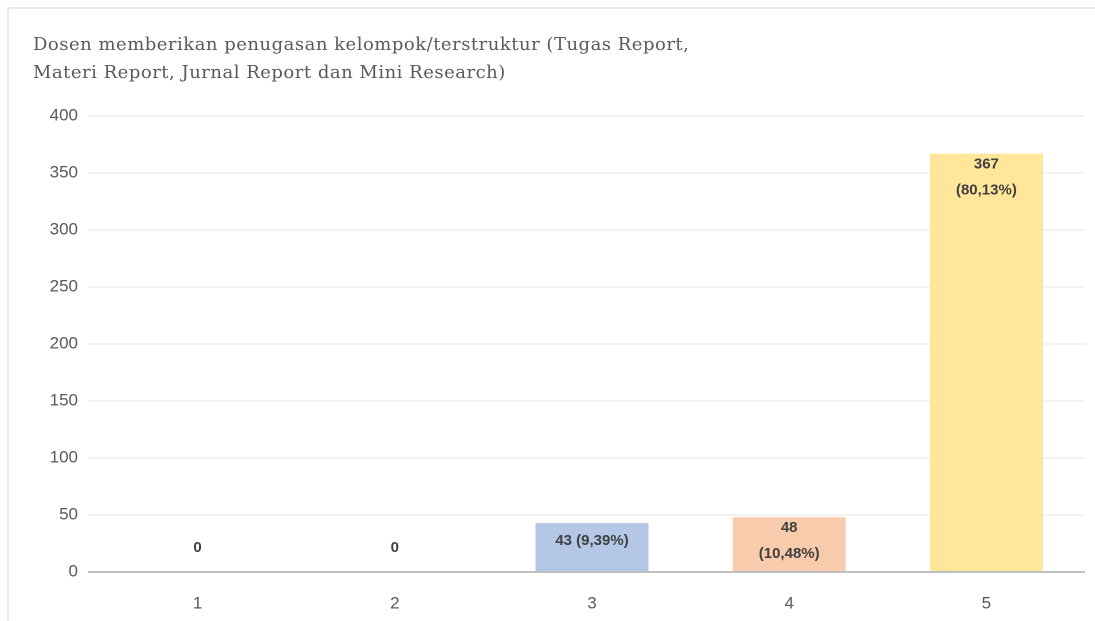 This screenshot has width=1095, height=621. I want to click on x-tick-label: 2, so click(394, 602).